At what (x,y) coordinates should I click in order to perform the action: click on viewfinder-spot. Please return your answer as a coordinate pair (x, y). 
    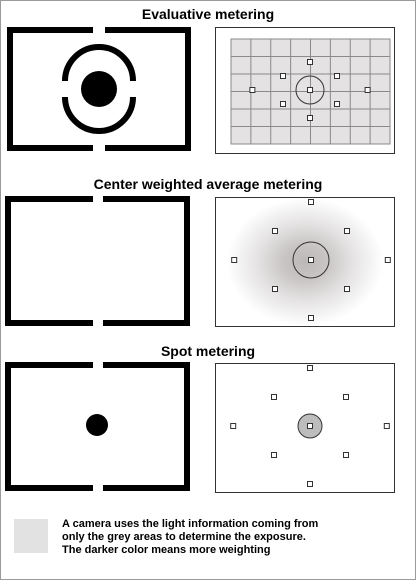
    Looking at the image, I should click on (97, 426).